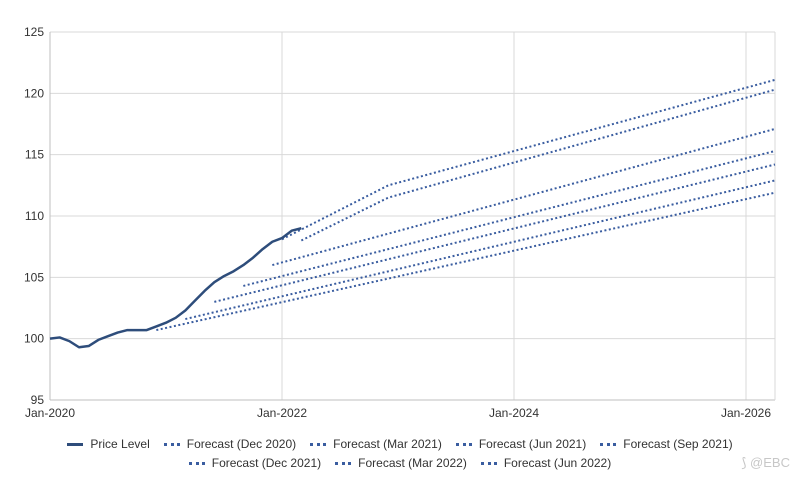 This screenshot has width=800, height=495. Describe the element at coordinates (254, 463) in the screenshot. I see `legend-item-forecast-dec-2021: Forecast (Dec 2021)` at that location.